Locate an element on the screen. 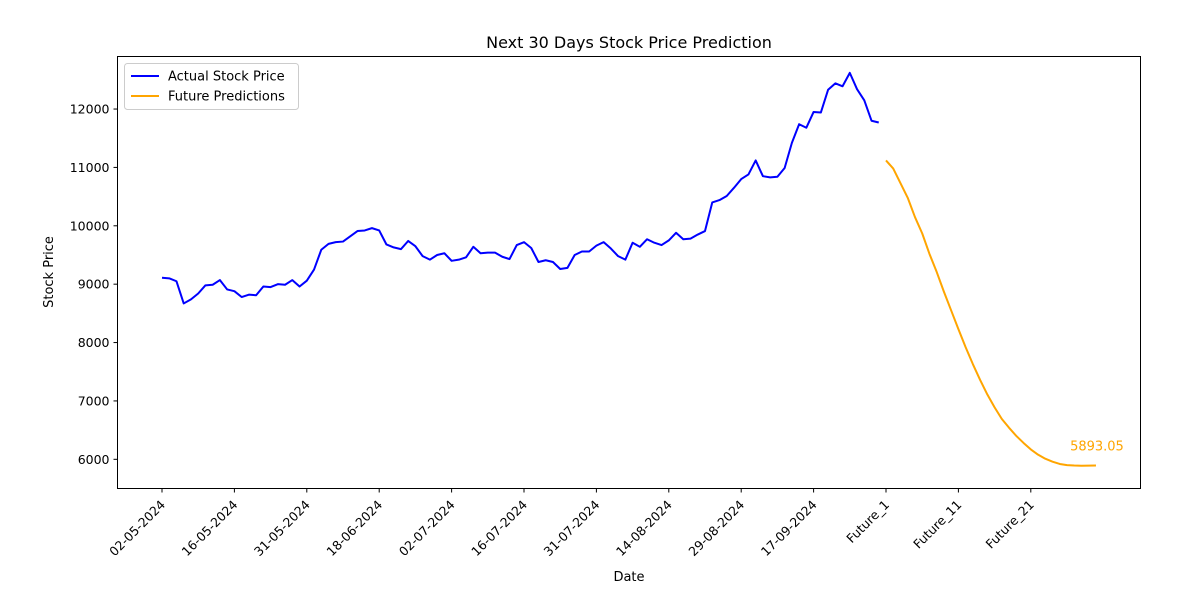 The width and height of the screenshot is (1200, 600). legend-label-predictions: Future Predictions is located at coordinates (226, 97).